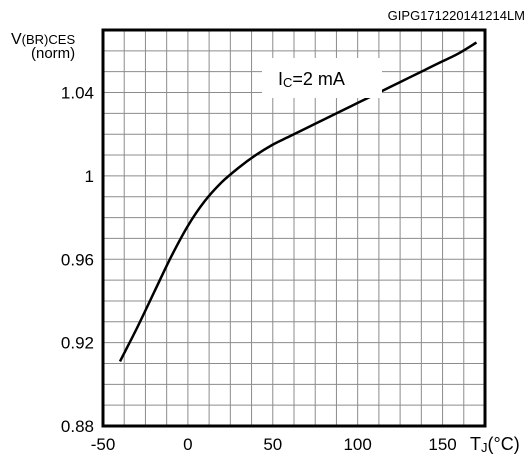 Image resolution: width=531 pixels, height=457 pixels. I want to click on annotation-suffix: =2 mA, so click(318, 79).